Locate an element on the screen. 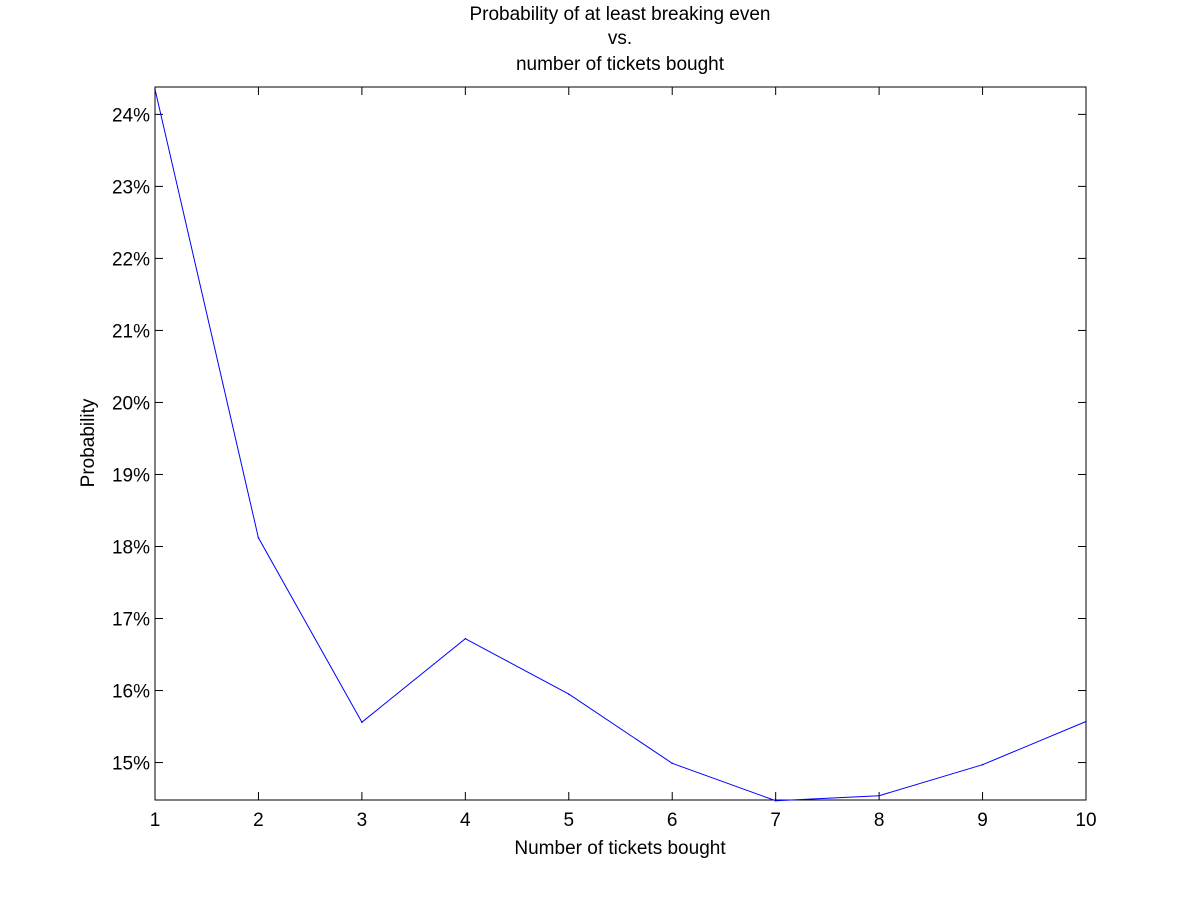 Image resolution: width=1200 pixels, height=900 pixels. y-tick-label: 21% is located at coordinates (131, 331).